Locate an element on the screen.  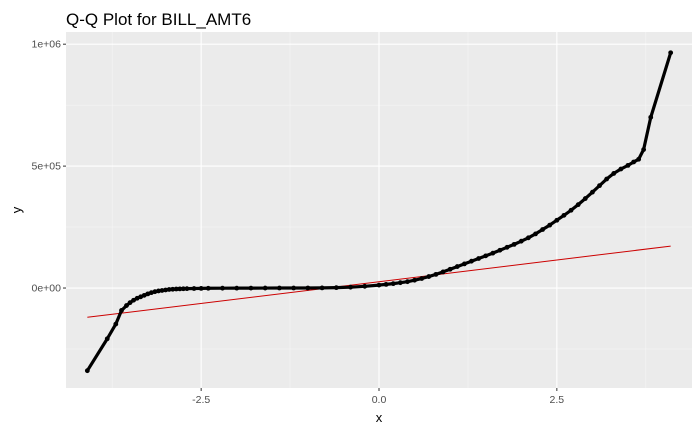
reference-line-layer is located at coordinates (379, 281).